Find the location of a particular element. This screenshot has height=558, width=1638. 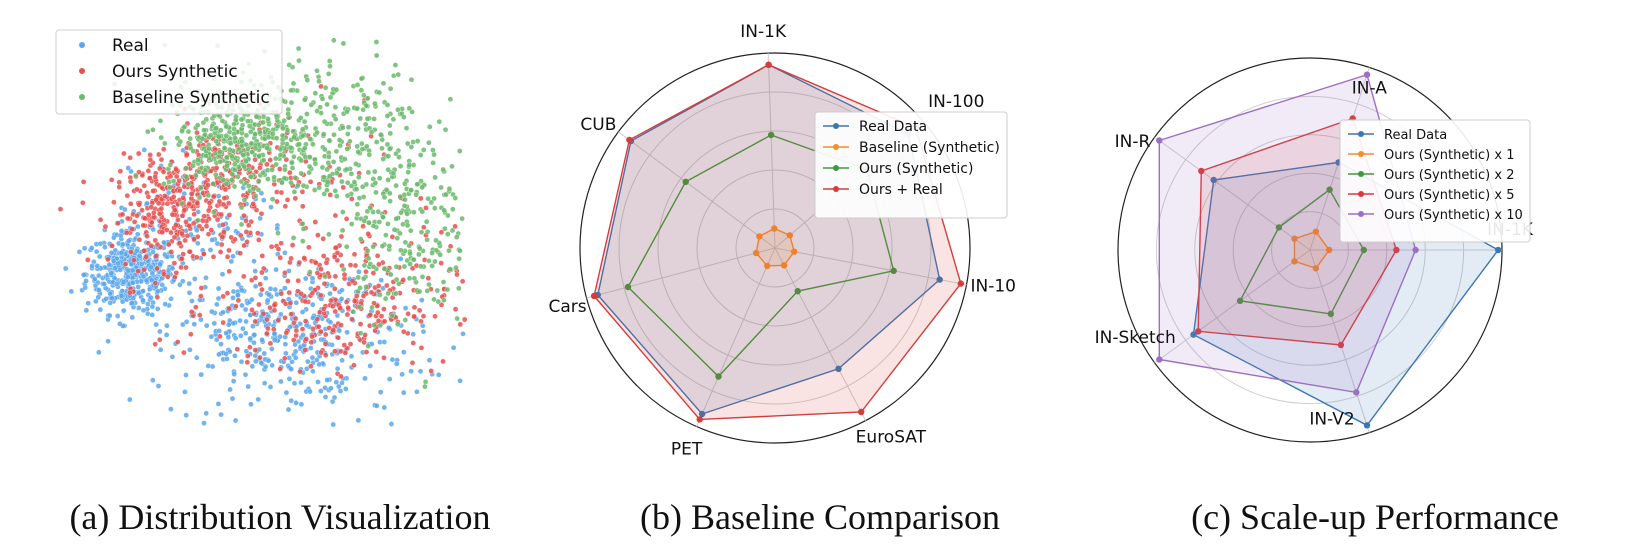

grid-ring is located at coordinates (775, 248).